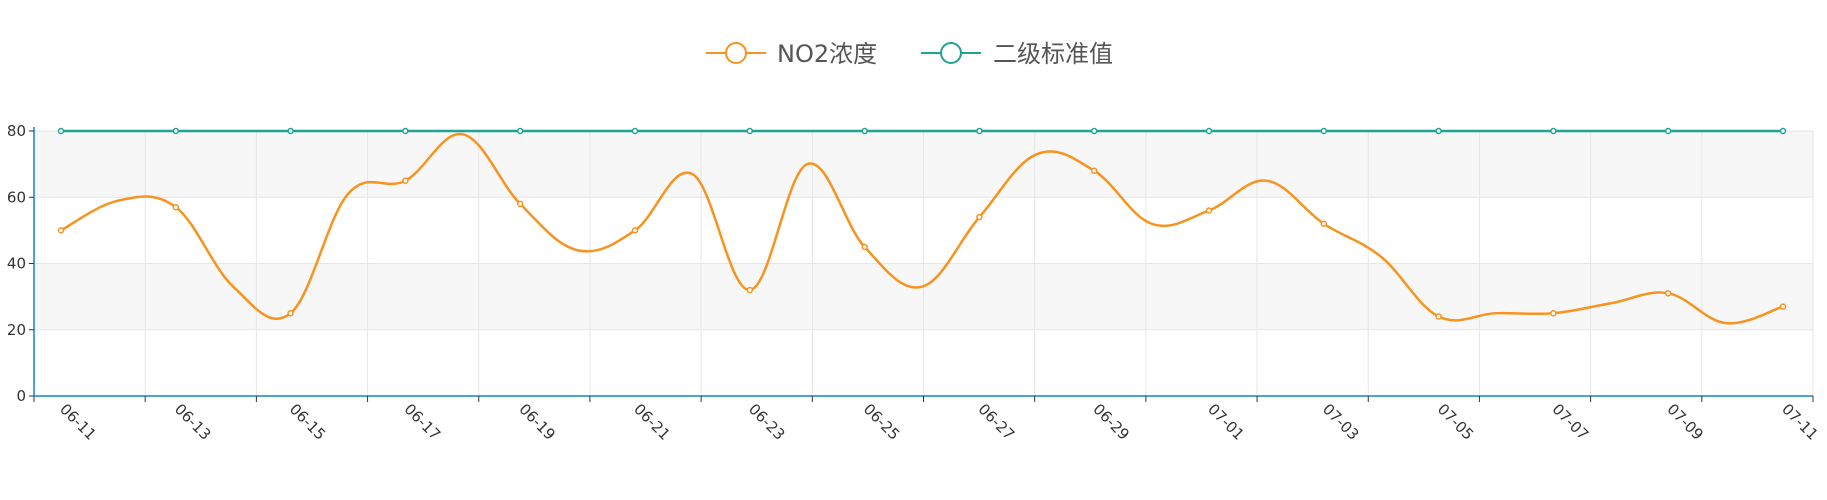 This screenshot has width=1827, height=500. Describe the element at coordinates (1800, 422) in the screenshot. I see `x-tick-label: 07-11` at that location.